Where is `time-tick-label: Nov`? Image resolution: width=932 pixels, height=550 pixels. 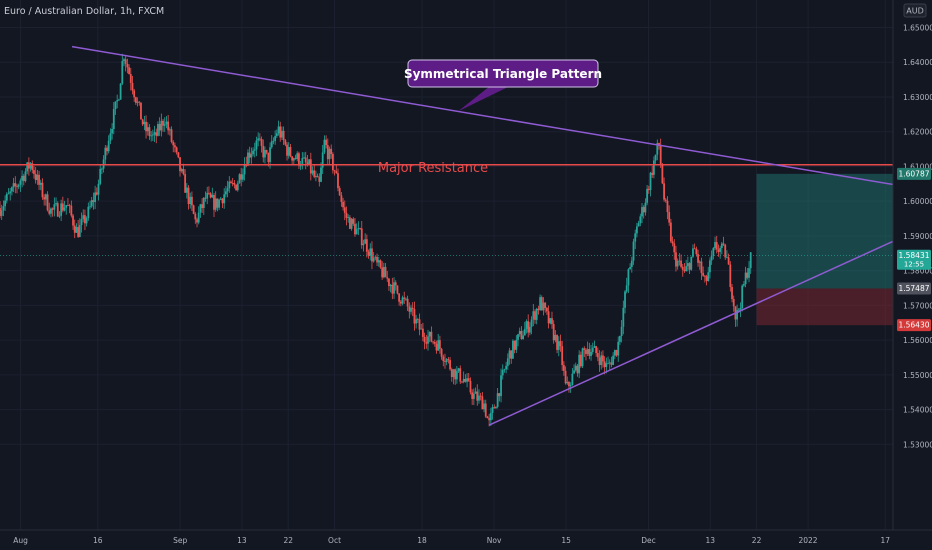
time-tick-label: Nov is located at coordinates (494, 540).